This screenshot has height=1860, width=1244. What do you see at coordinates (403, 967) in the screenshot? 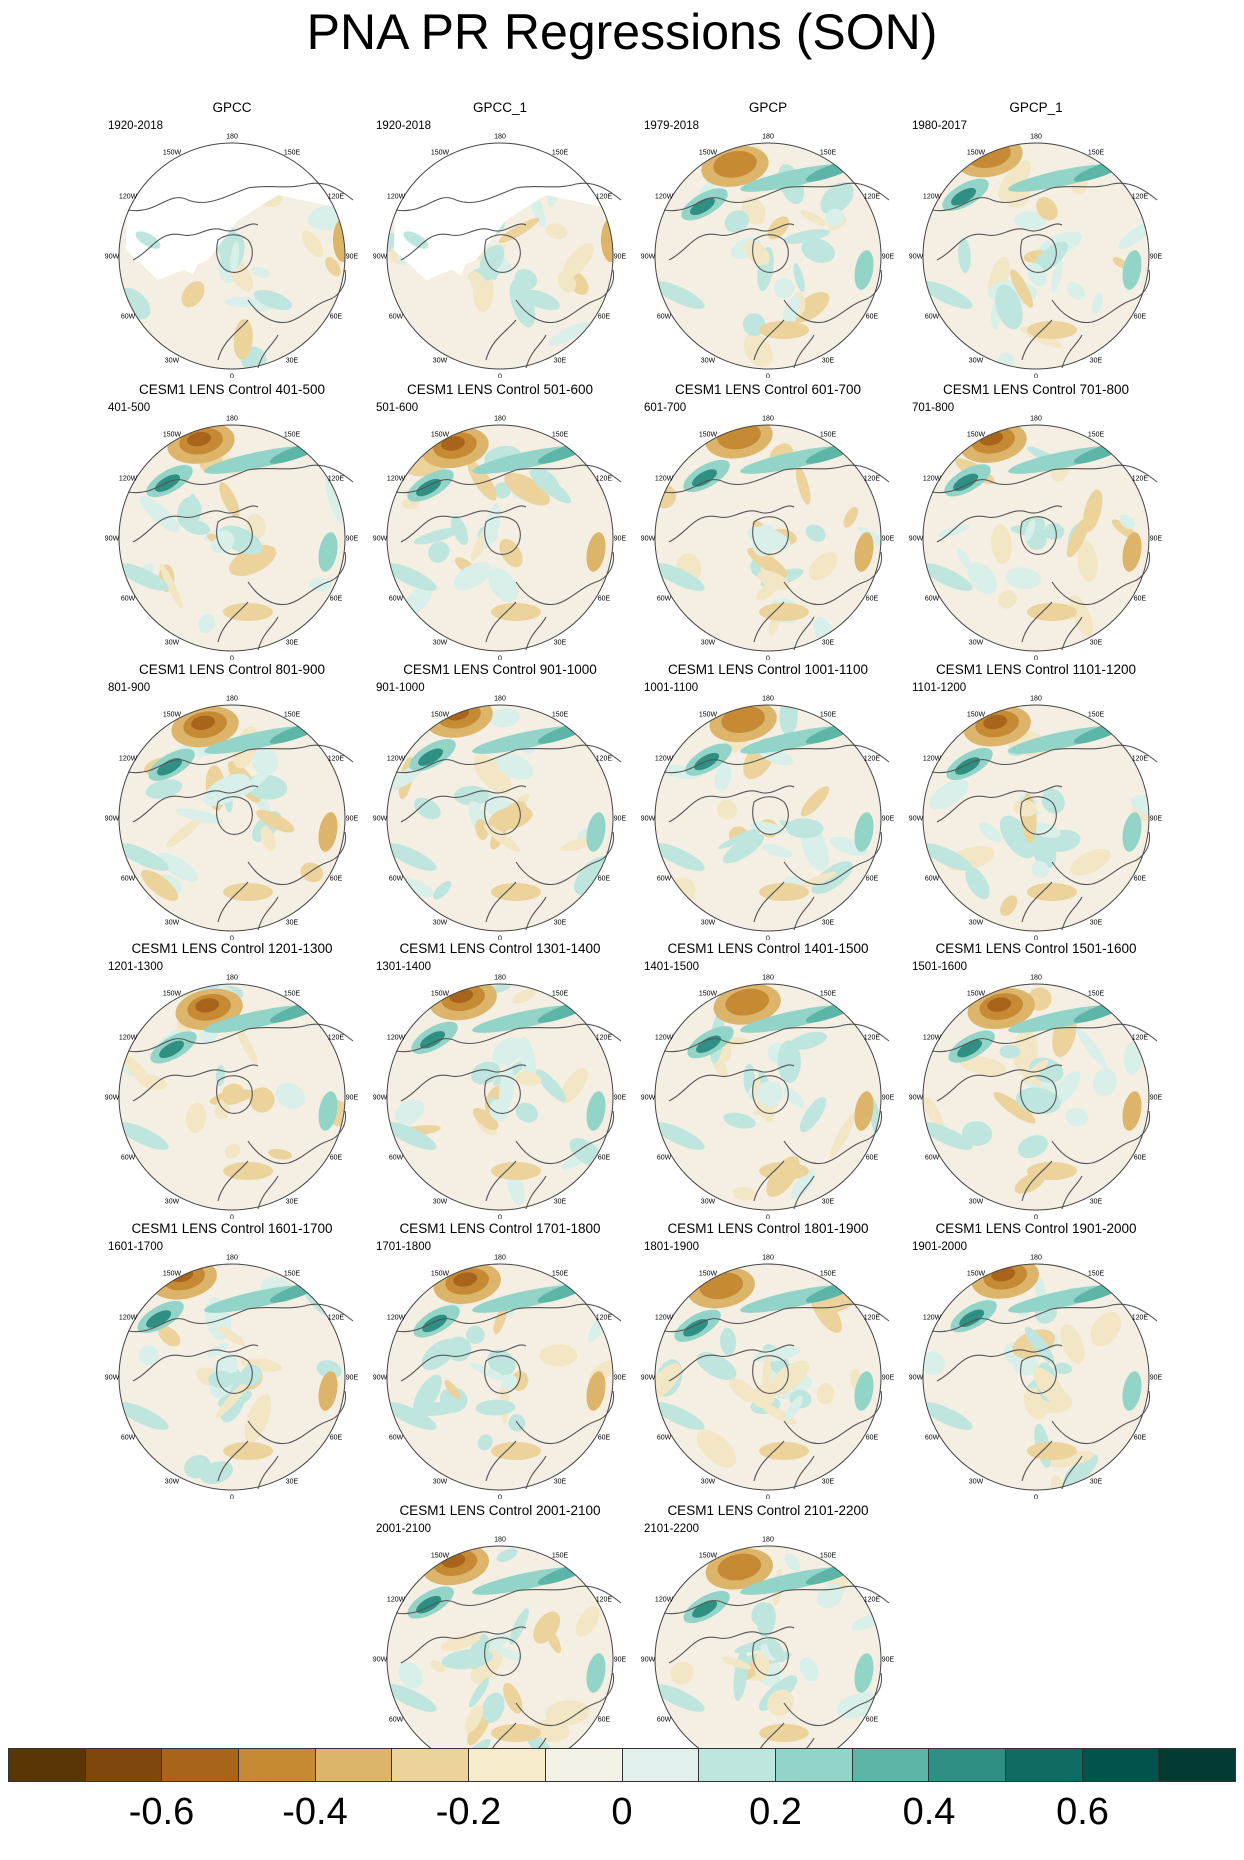
I see `panel-years: 1301-1400` at bounding box center [403, 967].